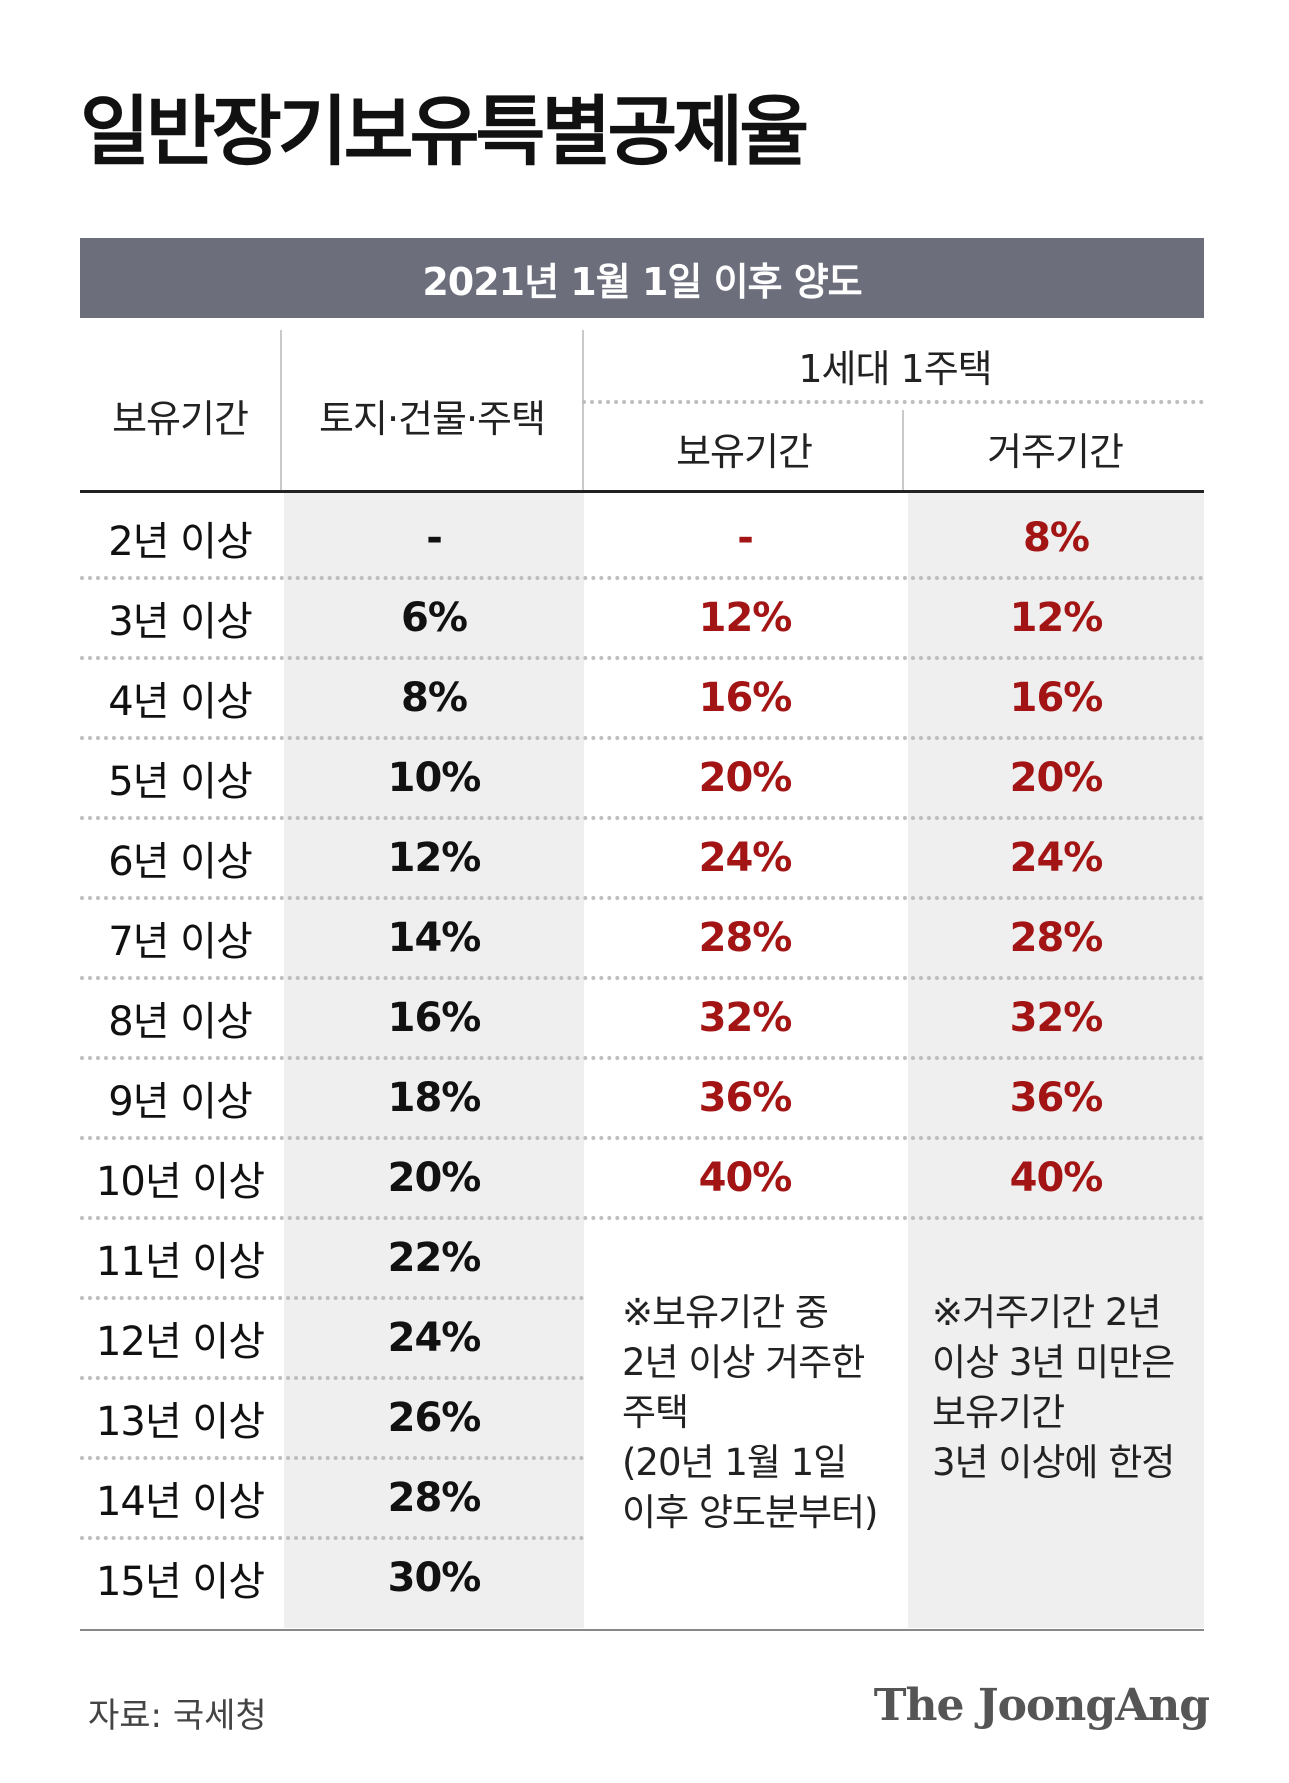  I want to click on holding-note-line: (20년 1월 1일, so click(734, 1462).